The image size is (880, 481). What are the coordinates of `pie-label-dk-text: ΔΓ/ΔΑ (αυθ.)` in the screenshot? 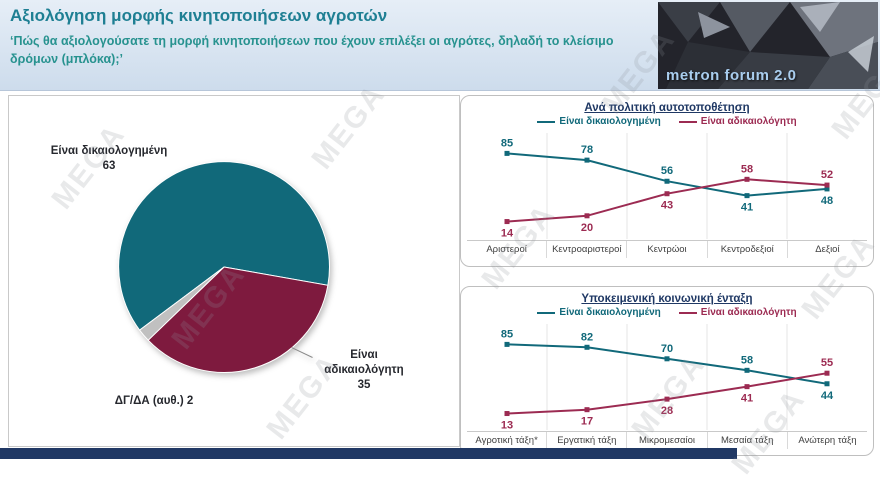 It's located at (149, 401).